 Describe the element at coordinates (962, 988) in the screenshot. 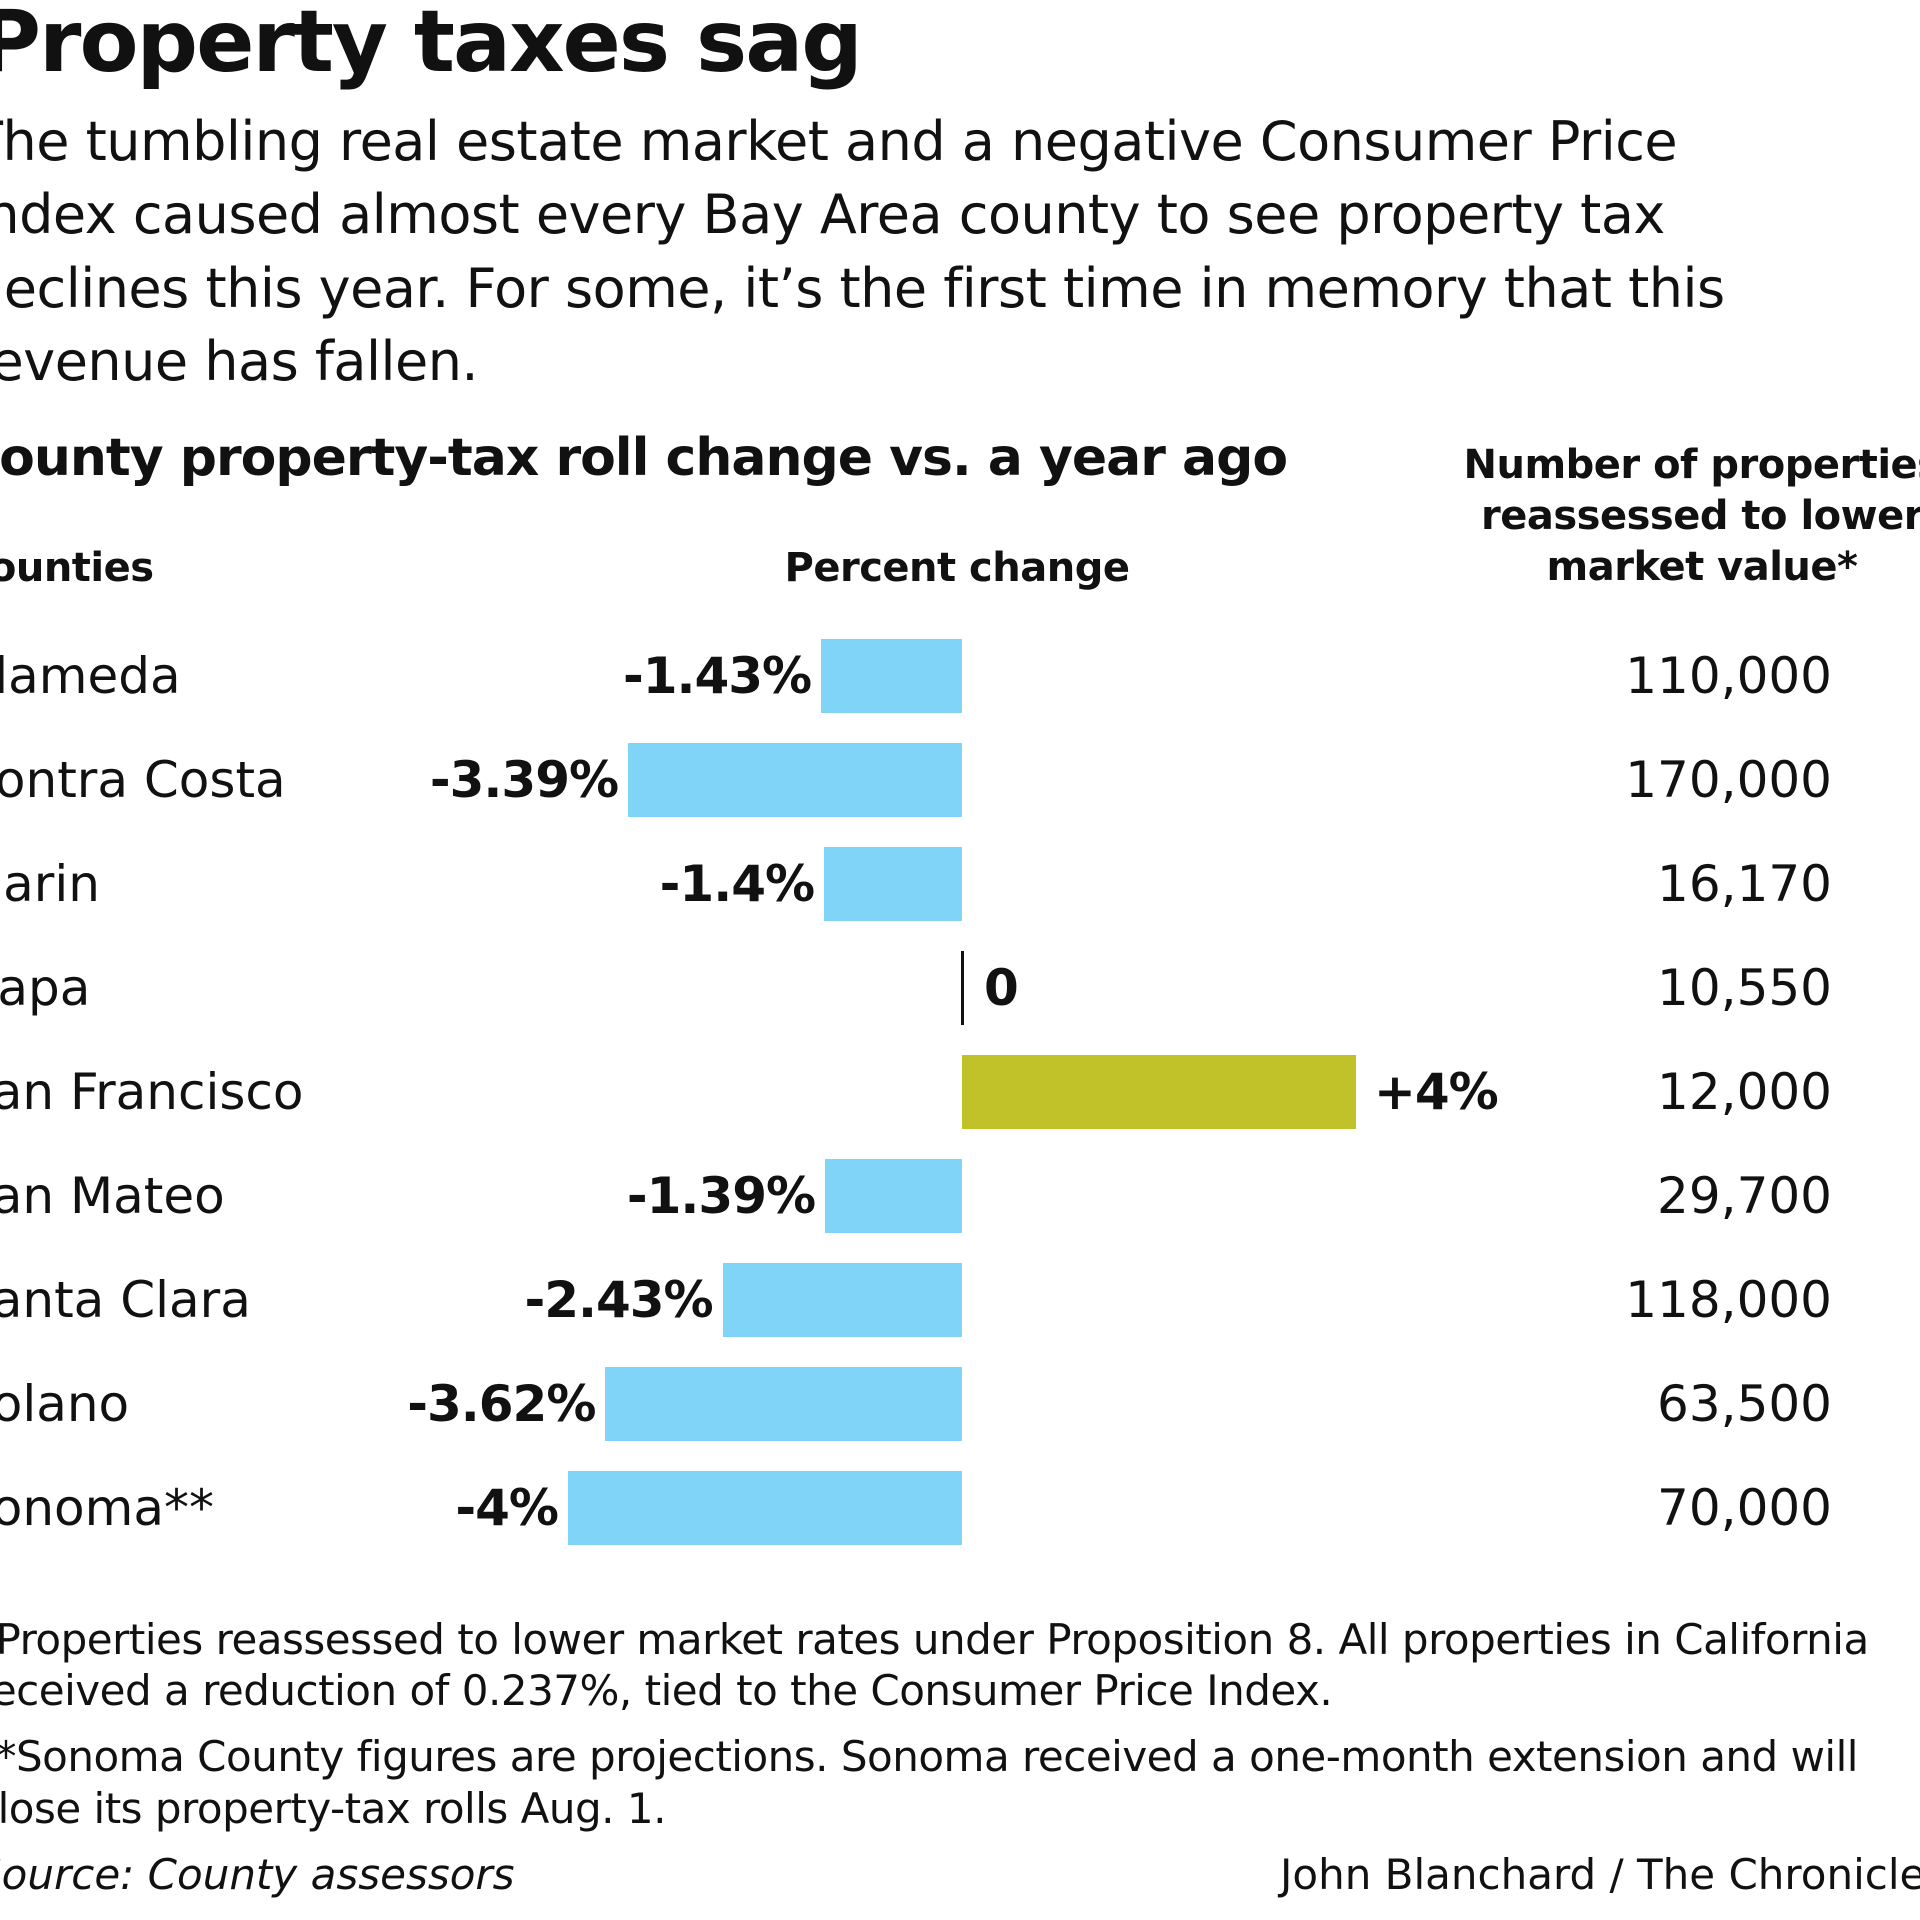

I see `zero-bar` at that location.